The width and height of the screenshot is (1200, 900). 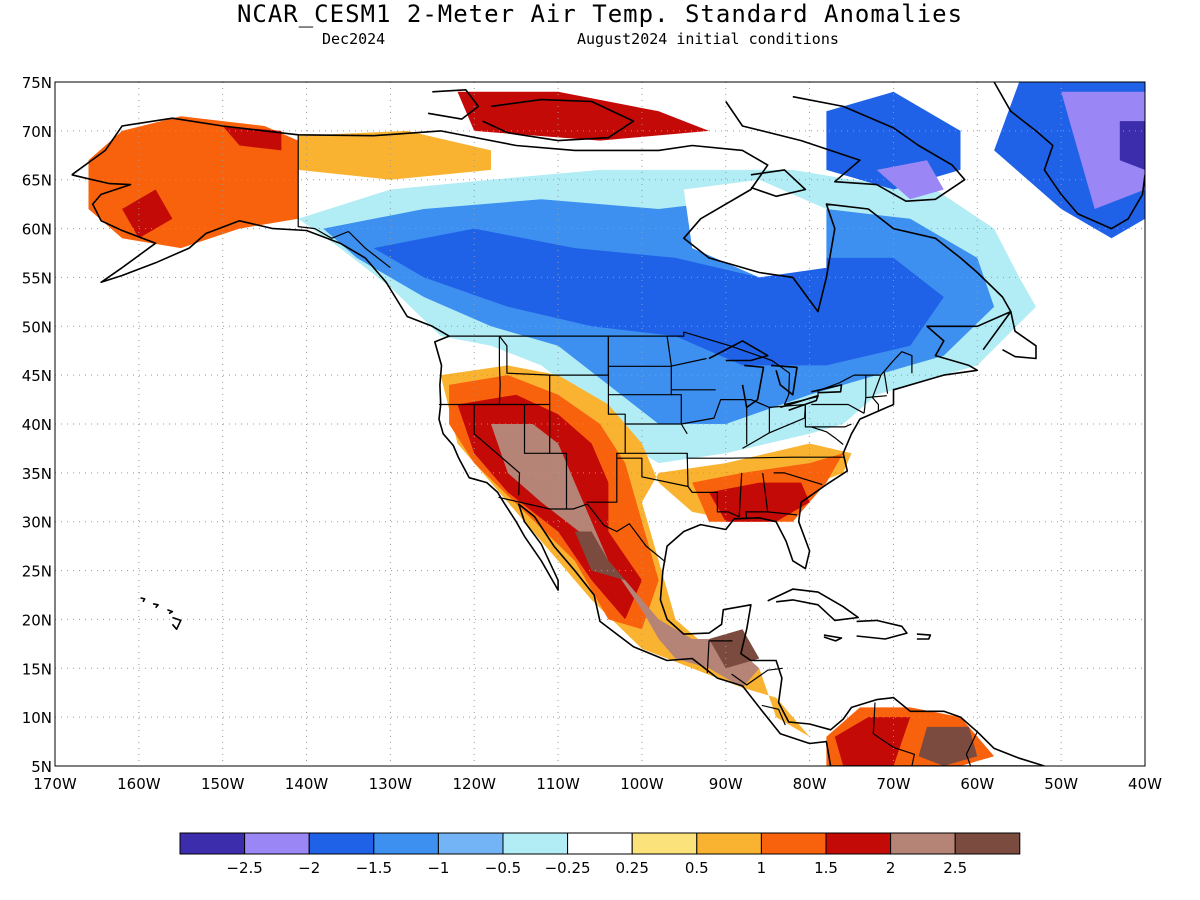 What do you see at coordinates (833, 638) in the screenshot?
I see `coastline-jamaica` at bounding box center [833, 638].